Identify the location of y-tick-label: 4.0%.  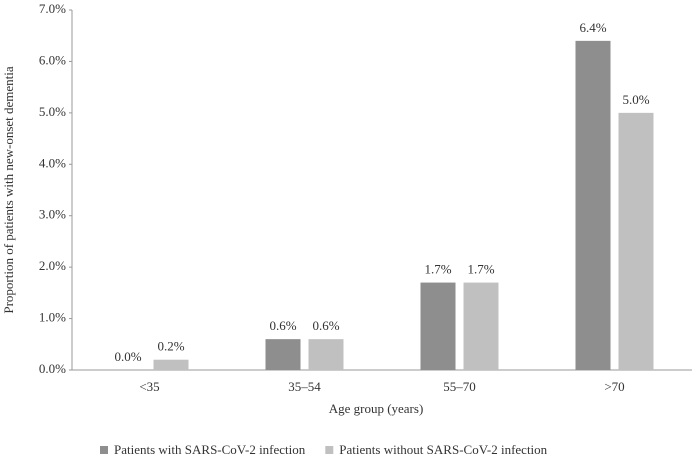
(52, 162).